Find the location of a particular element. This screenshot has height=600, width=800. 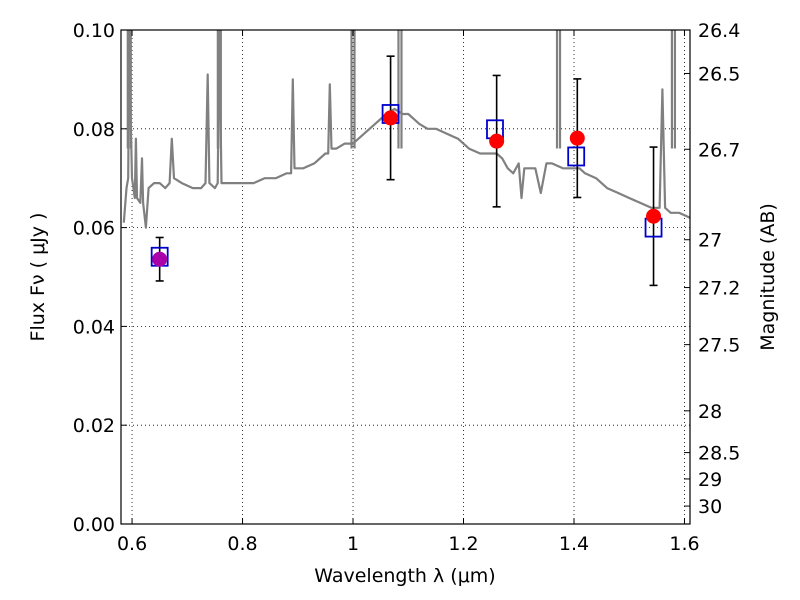

y2-tick-label: 26.7 is located at coordinates (719, 150).